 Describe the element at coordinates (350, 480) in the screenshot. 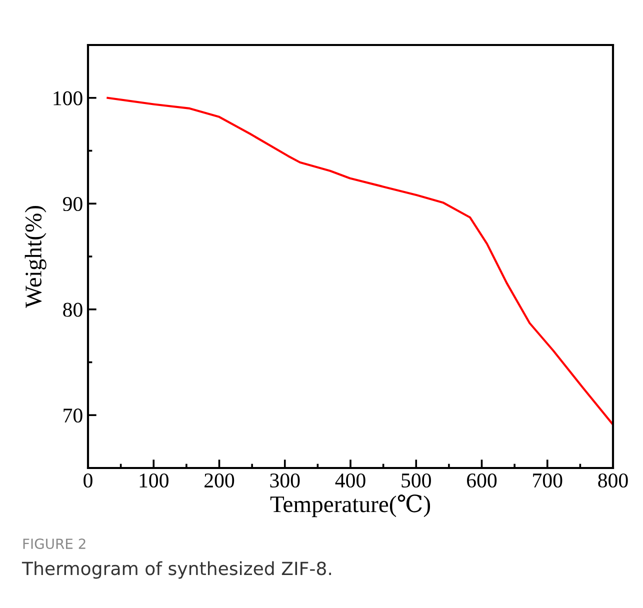

I see `x-tick-label: 400` at that location.